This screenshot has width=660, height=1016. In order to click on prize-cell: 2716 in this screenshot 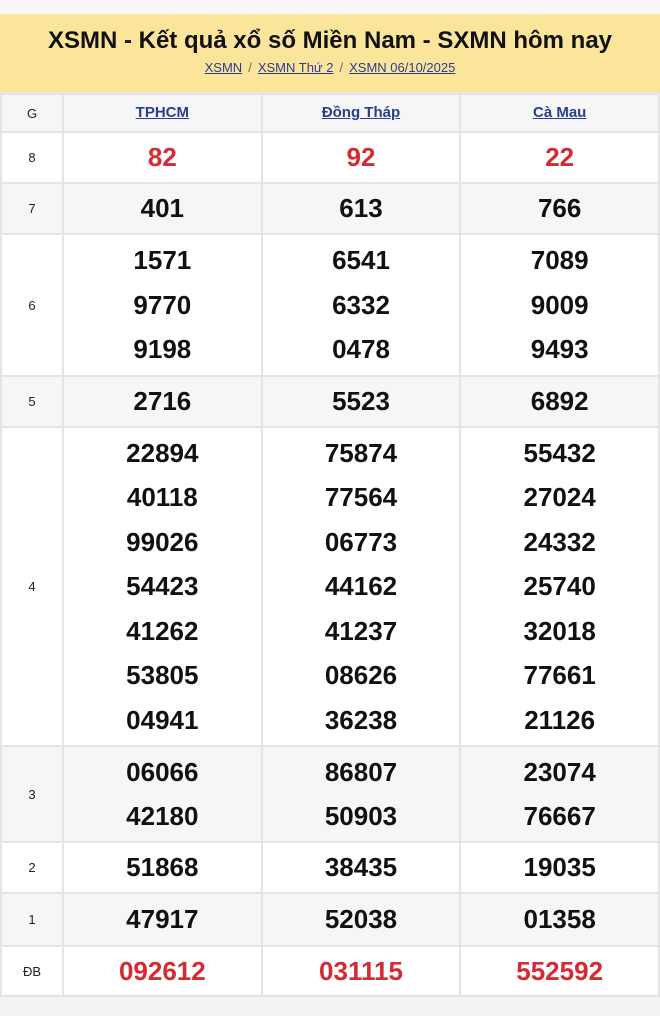, I will do `click(162, 401)`.